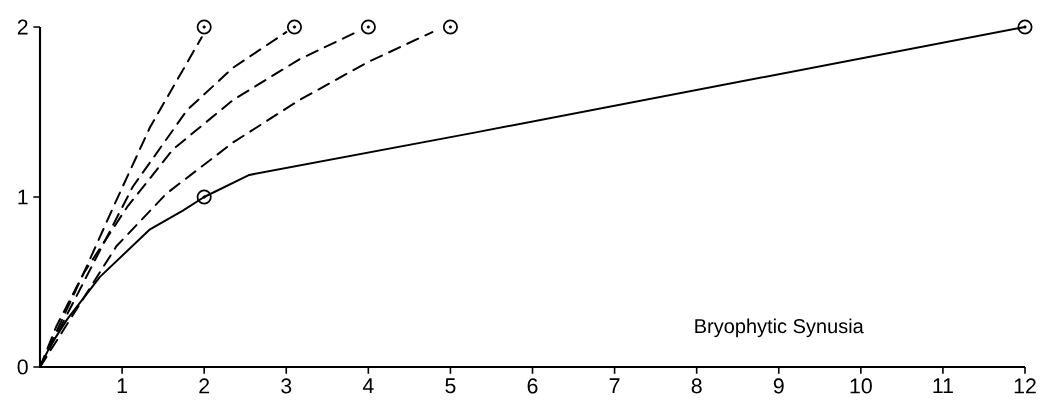 This screenshot has height=406, width=1055. I want to click on x-tick-label: 2, so click(204, 386).